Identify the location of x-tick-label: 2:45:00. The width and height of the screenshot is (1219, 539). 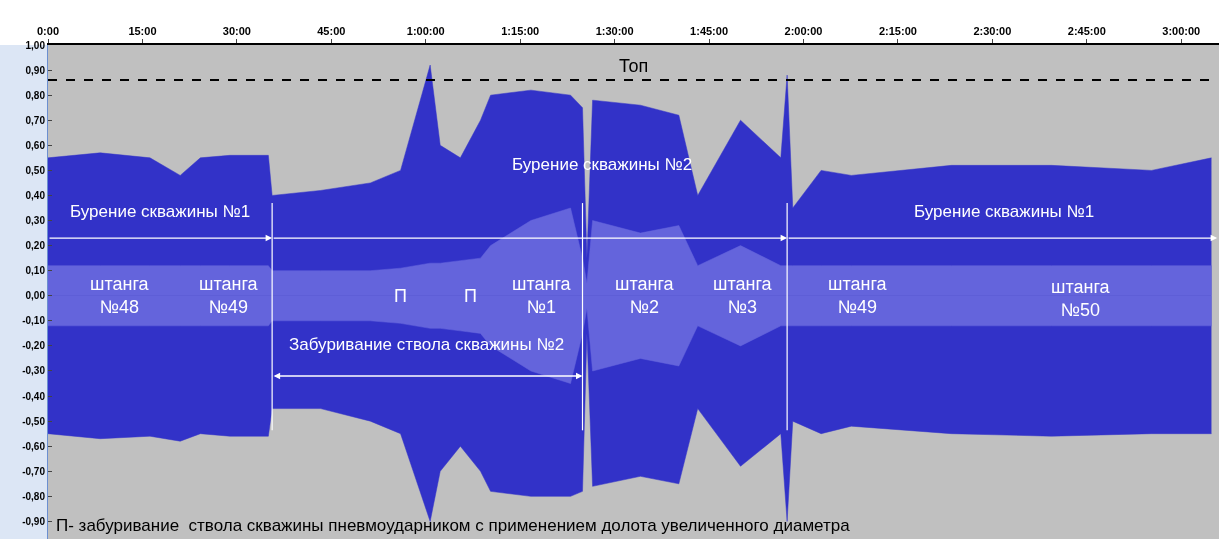
(1086, 30).